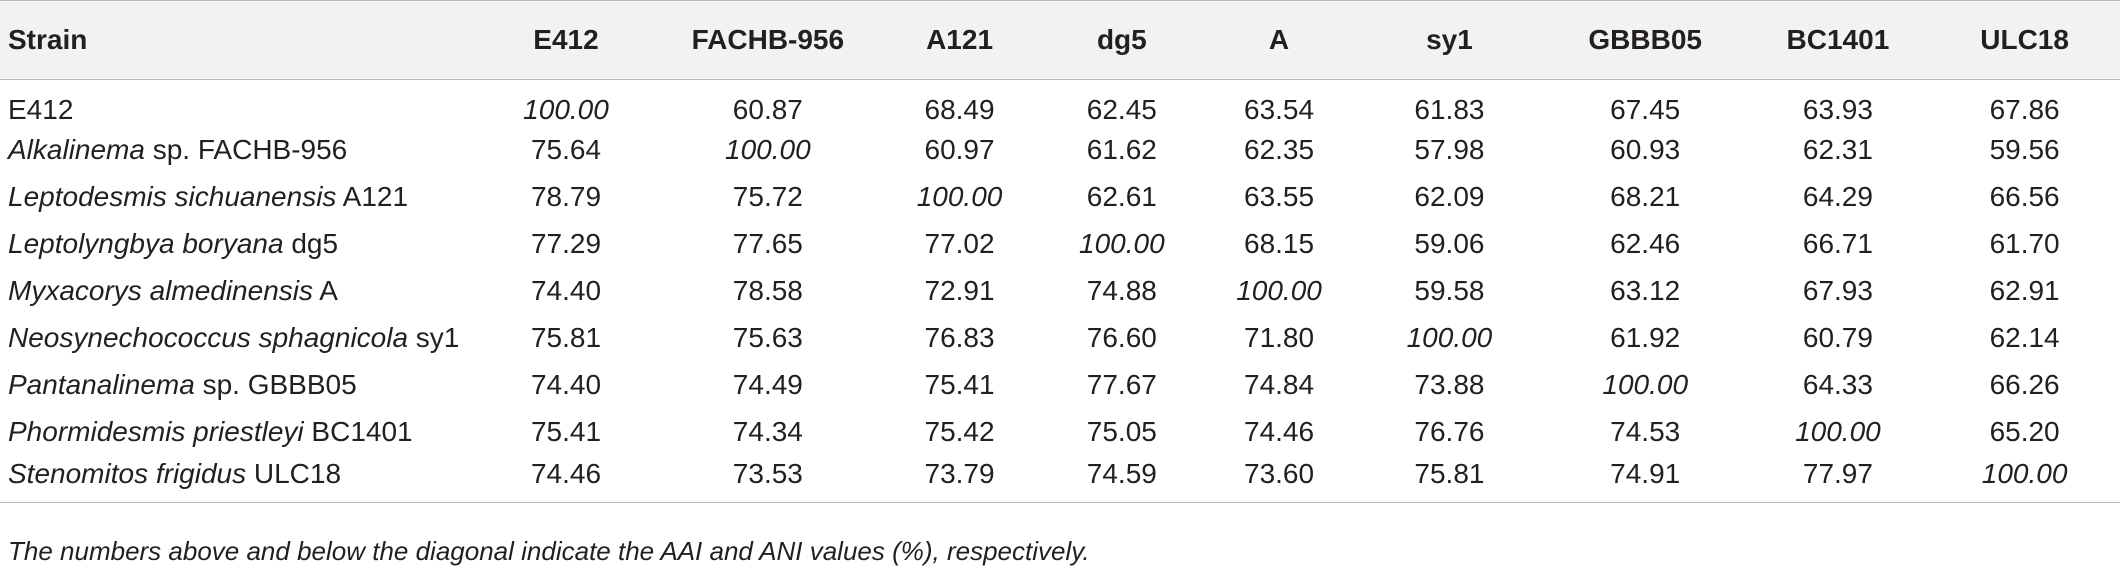 The height and width of the screenshot is (575, 2120). Describe the element at coordinates (1838, 479) in the screenshot. I see `value-cell: 77.97` at that location.